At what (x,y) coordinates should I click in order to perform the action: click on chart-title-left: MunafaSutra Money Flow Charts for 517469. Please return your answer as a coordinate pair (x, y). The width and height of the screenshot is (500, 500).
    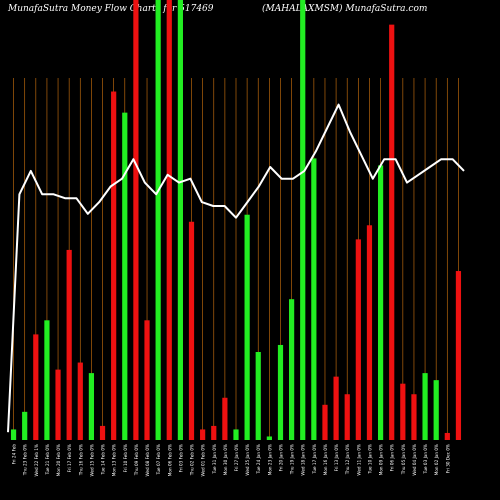
    Looking at the image, I should click on (111, 9).